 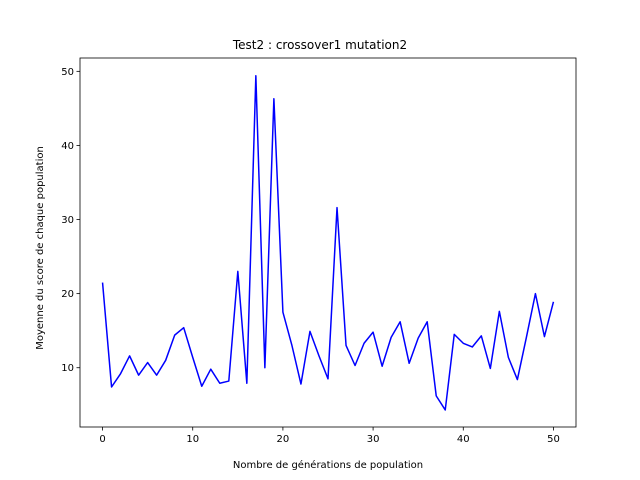 What do you see at coordinates (373, 439) in the screenshot?
I see `x-tick-label-30: 30` at bounding box center [373, 439].